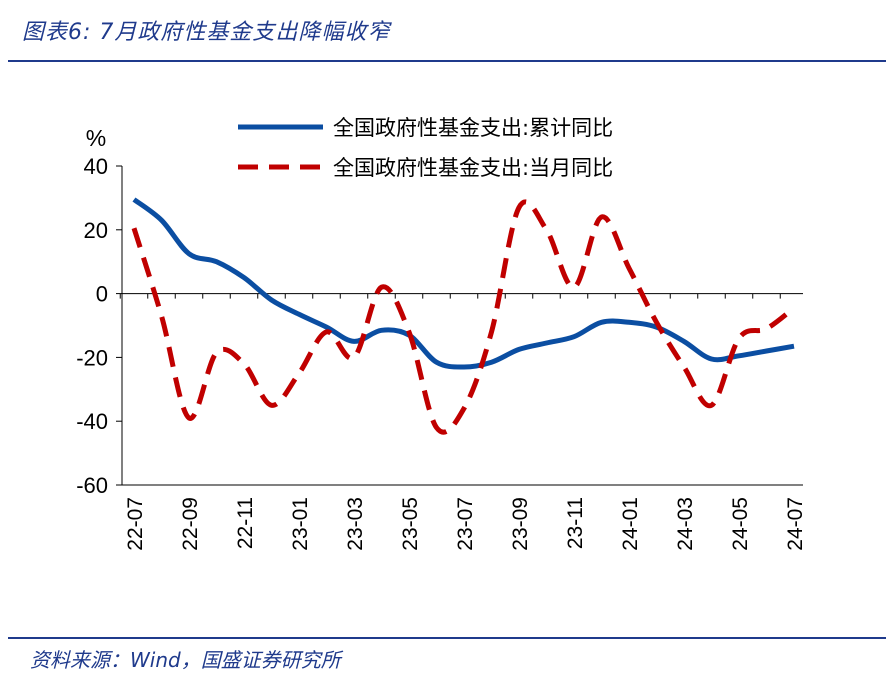 The width and height of the screenshot is (896, 684). Describe the element at coordinates (245, 523) in the screenshot. I see `x-tick-label: 22-11` at that location.